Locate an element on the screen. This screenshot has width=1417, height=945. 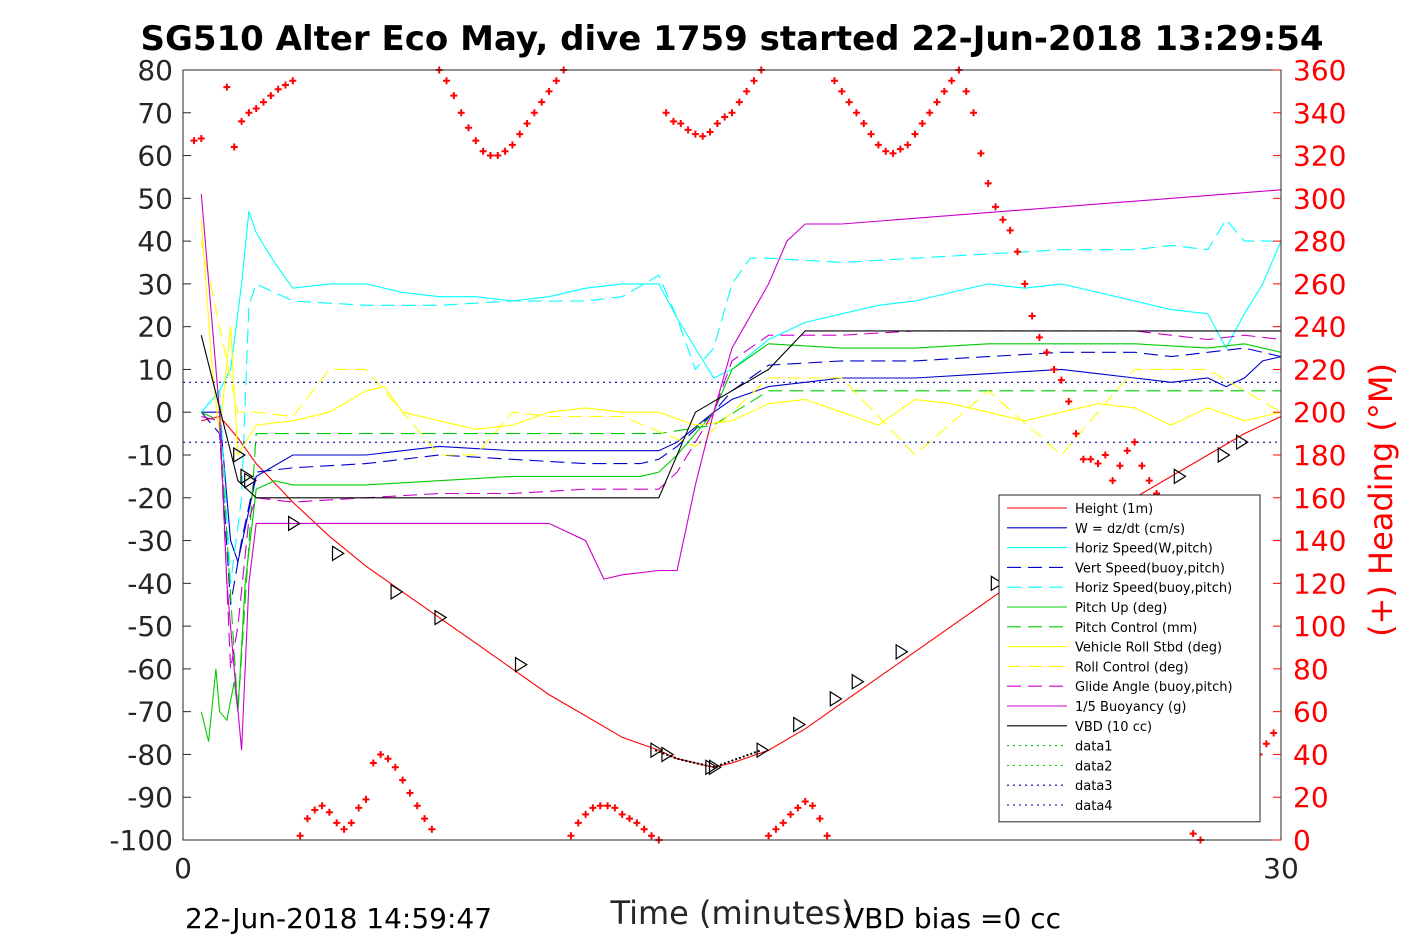
legend-label-6: Pitch Up (deg) is located at coordinates (1121, 608).